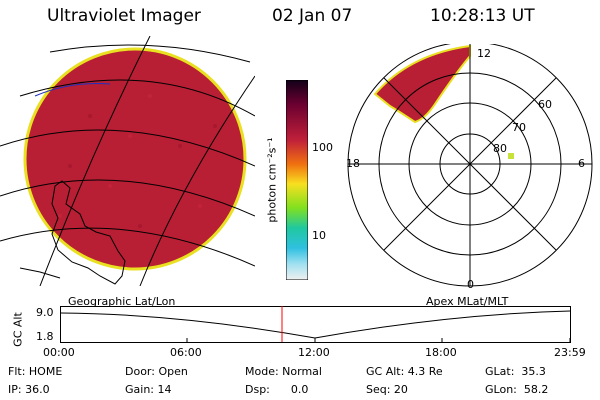  Describe the element at coordinates (297, 180) in the screenshot. I see `color-scale-bar` at that location.